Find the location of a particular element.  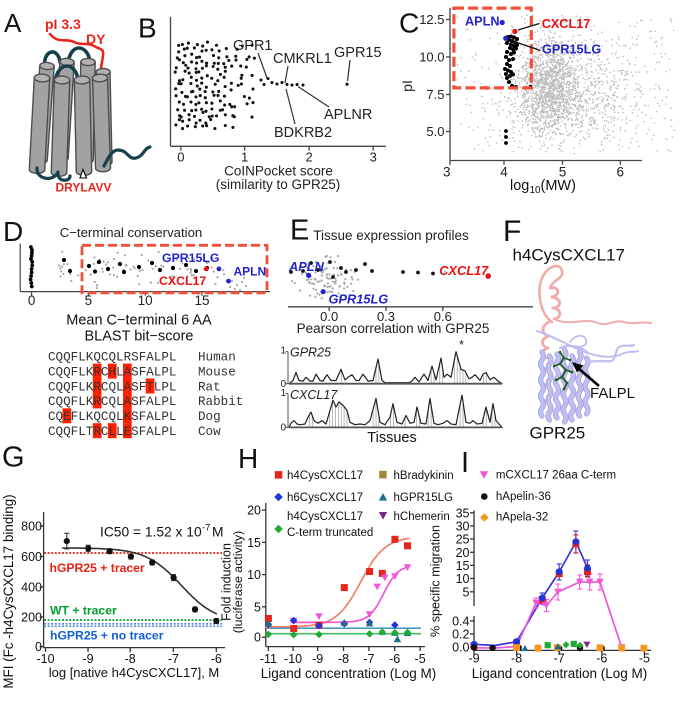

svg-text: 7.5 is located at coordinates (435, 94).